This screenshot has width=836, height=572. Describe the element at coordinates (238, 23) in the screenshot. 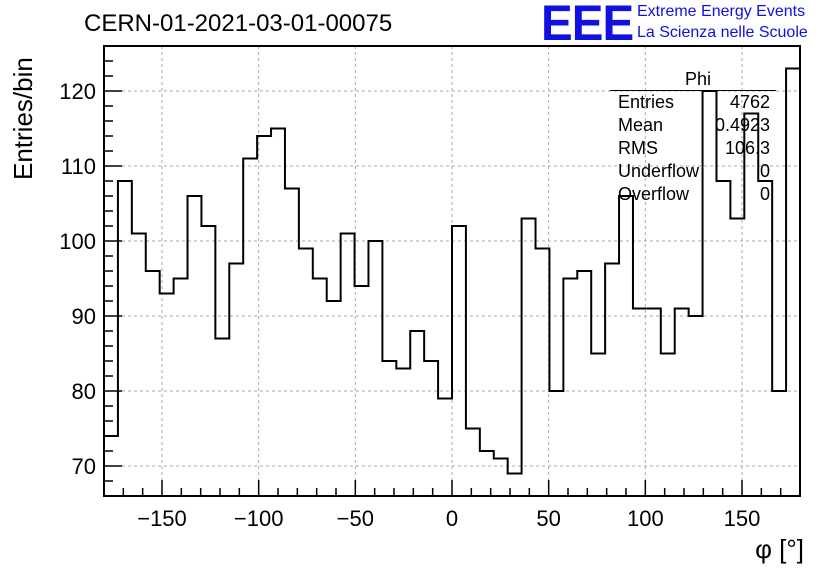

I see `run-title: CERN-01-2021-03-01-00075` at that location.